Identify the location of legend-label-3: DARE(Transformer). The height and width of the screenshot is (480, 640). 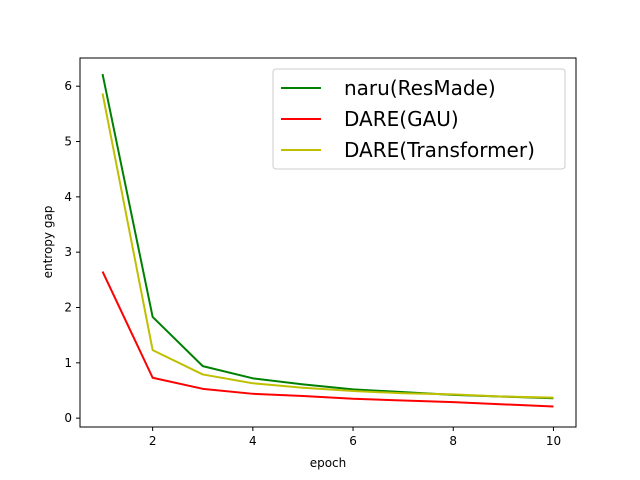
(439, 150).